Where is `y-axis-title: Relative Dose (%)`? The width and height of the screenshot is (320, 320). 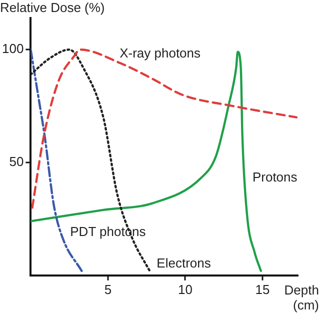
y-axis-title: Relative Dose (%) is located at coordinates (52, 8).